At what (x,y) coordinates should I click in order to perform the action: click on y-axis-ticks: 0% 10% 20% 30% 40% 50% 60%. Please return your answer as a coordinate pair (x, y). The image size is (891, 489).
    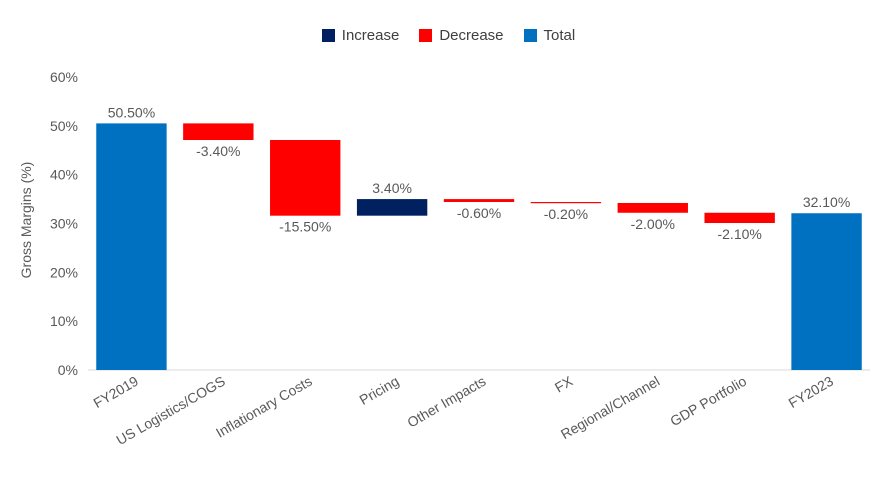
    Looking at the image, I should click on (64, 223).